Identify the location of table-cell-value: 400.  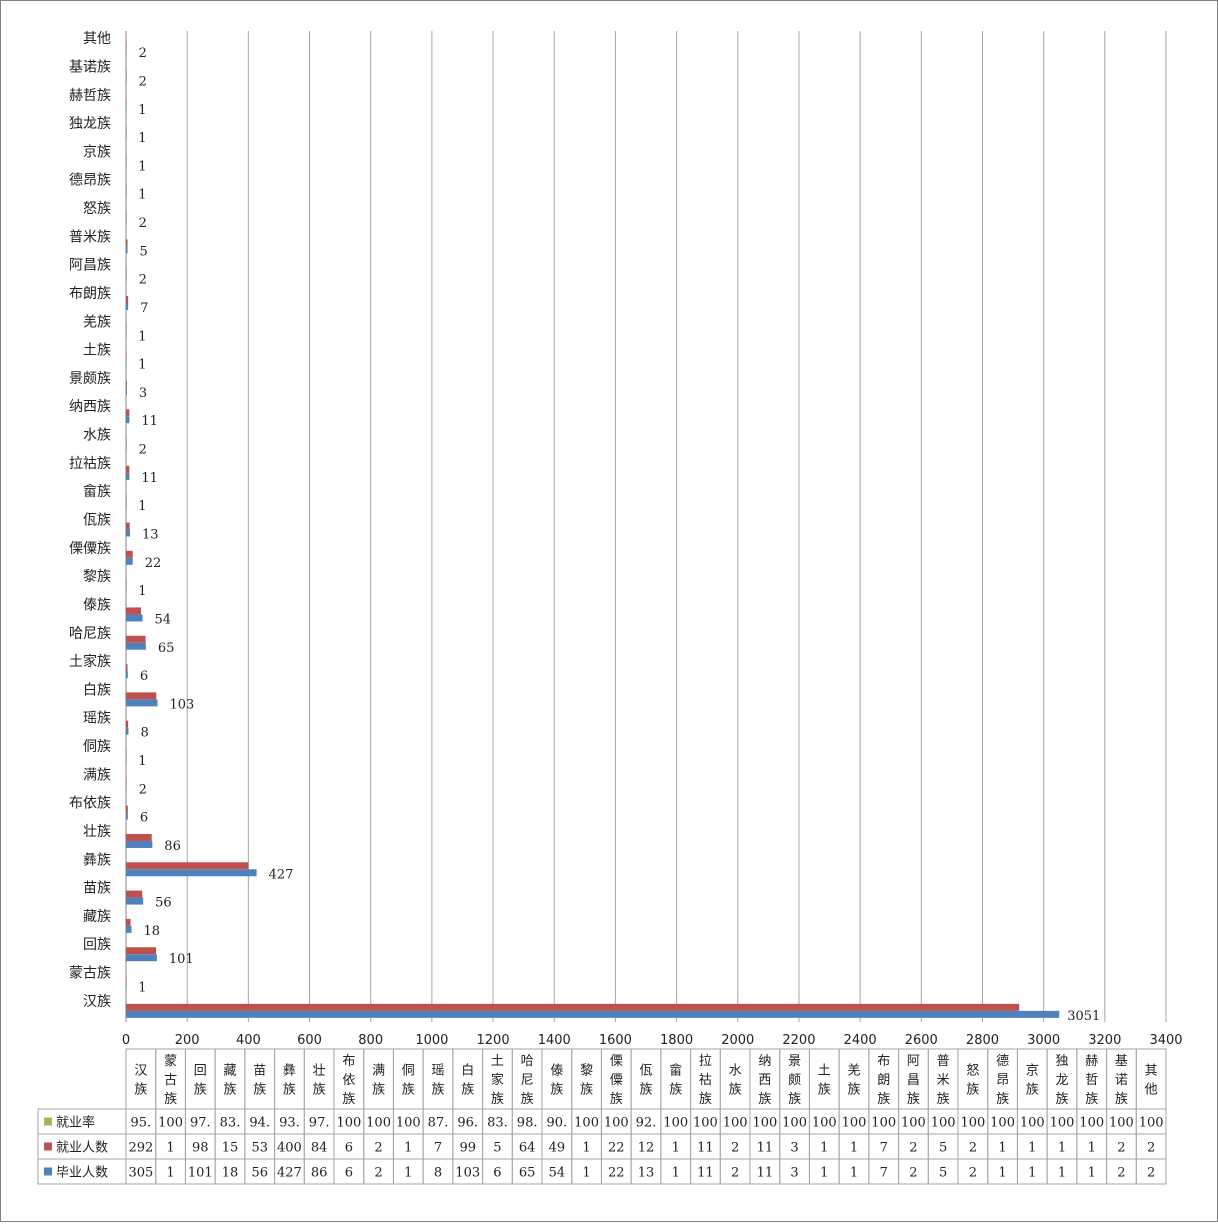
(289, 1148).